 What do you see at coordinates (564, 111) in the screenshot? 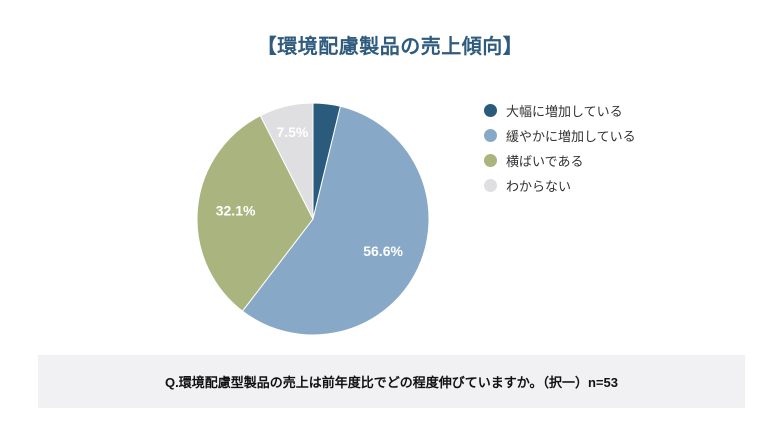
I see `legend-label: 大幅に増加している` at bounding box center [564, 111].